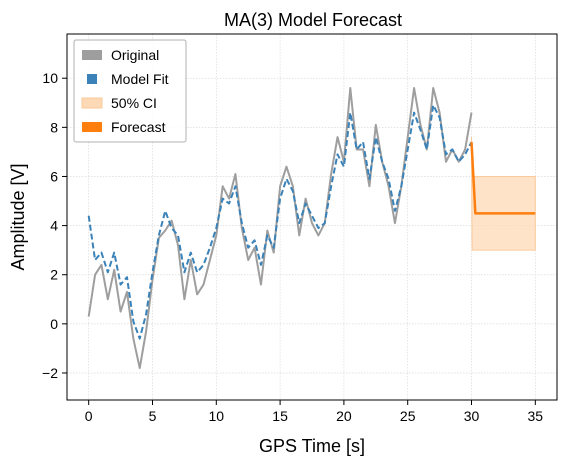  What do you see at coordinates (312, 446) in the screenshot?
I see `x-axis-label: GPS Time [s]` at bounding box center [312, 446].